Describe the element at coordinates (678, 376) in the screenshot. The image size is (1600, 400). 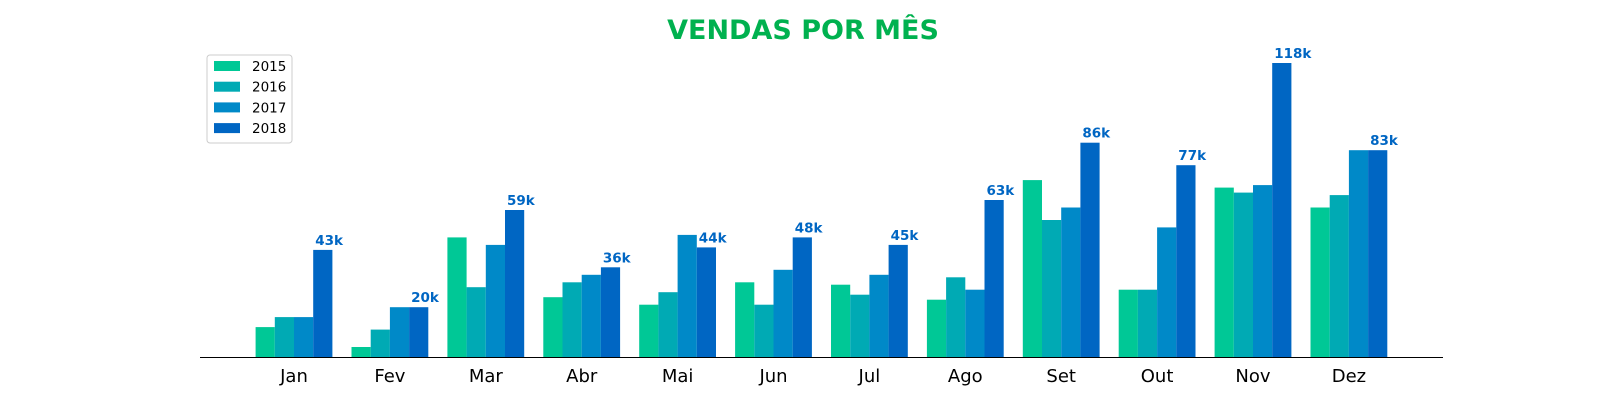
I see `x-tick-mai: Mai` at that location.